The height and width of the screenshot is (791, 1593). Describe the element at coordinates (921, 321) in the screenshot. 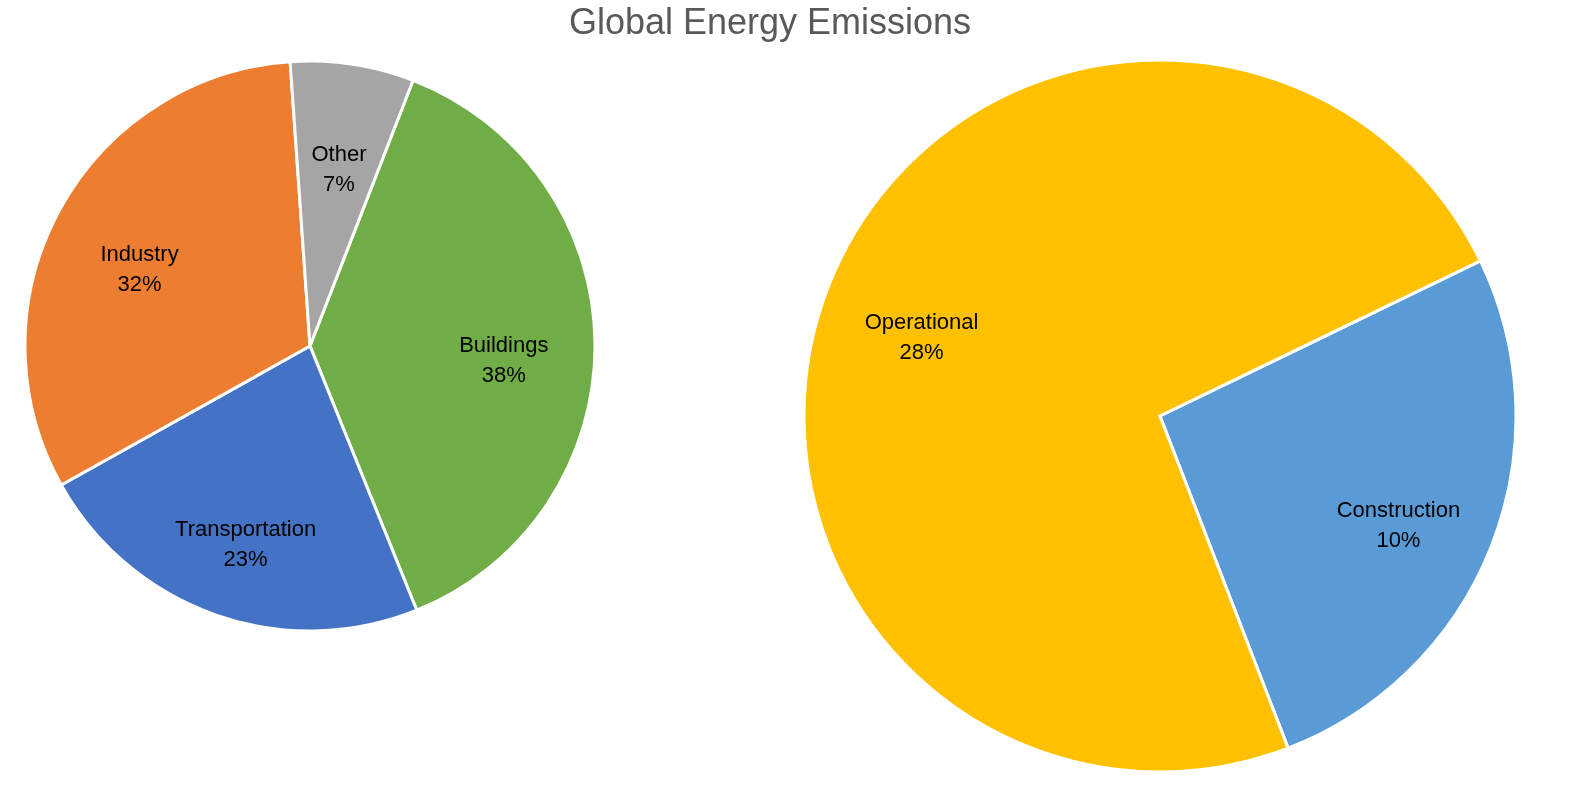

I see `slice-label: Operational` at that location.